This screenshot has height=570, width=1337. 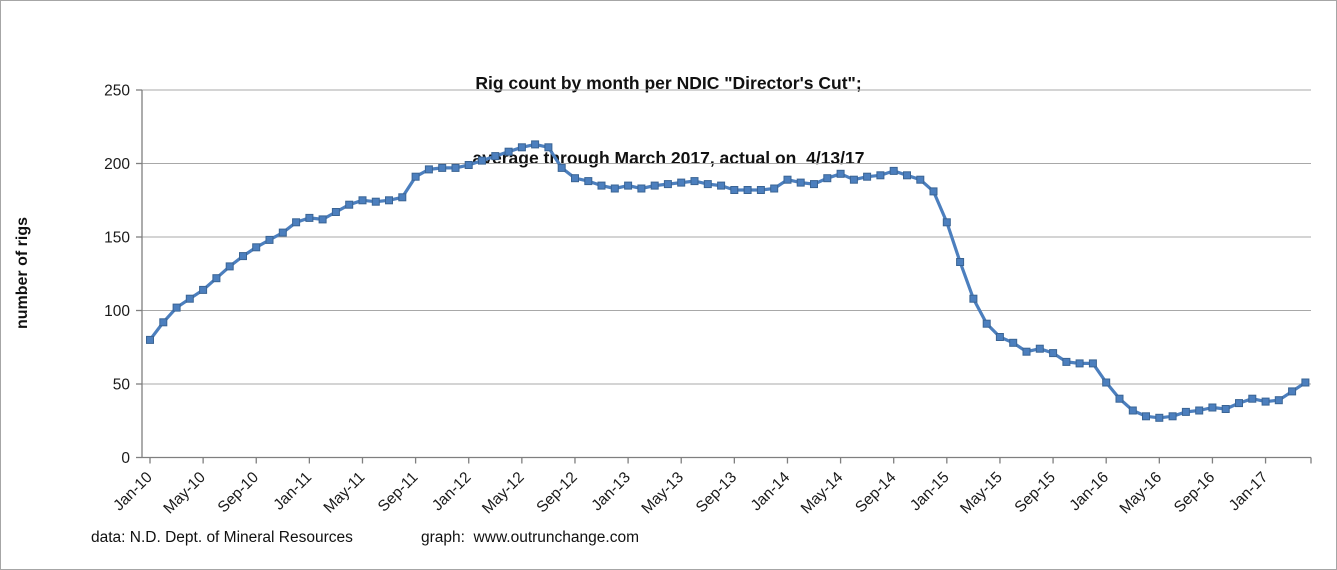 I want to click on x-tick-label: Jan-16, so click(x=1089, y=492).